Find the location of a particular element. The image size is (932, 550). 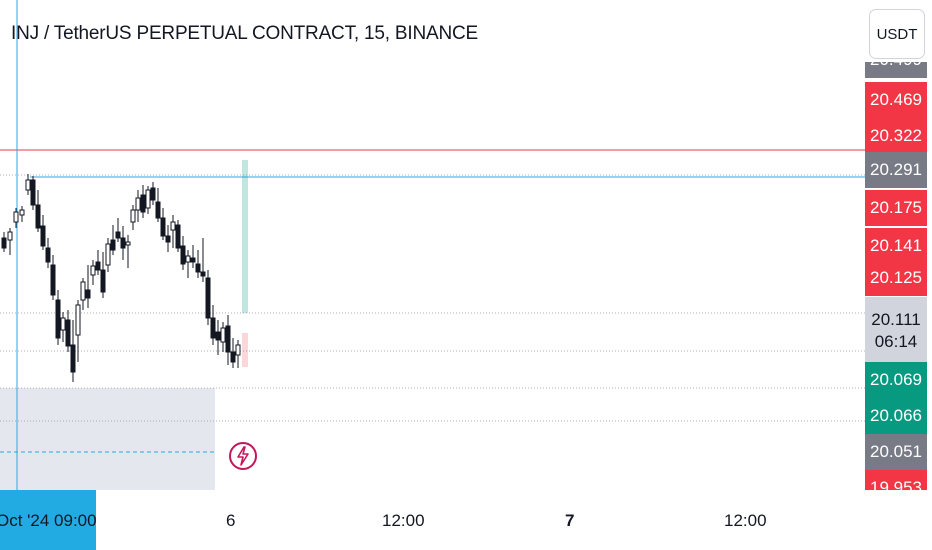

price-badge-value: 20.111 is located at coordinates (896, 319).